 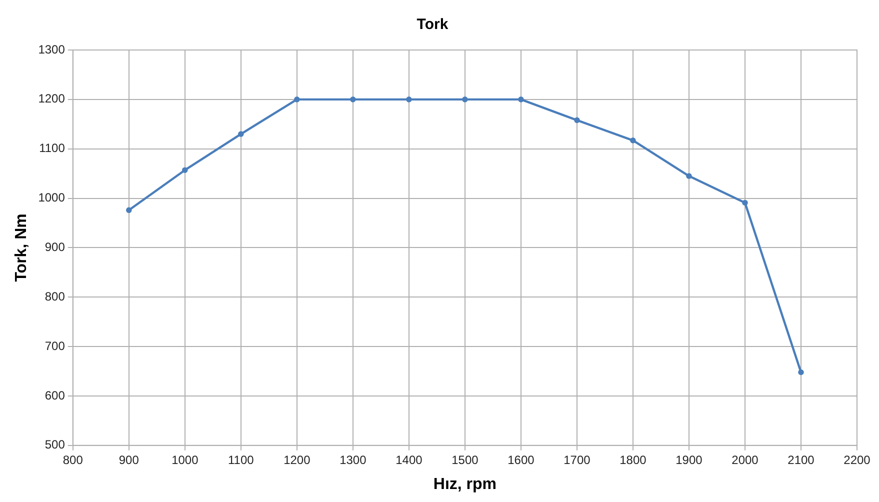 I want to click on x-tick-label: 900, so click(x=129, y=459).